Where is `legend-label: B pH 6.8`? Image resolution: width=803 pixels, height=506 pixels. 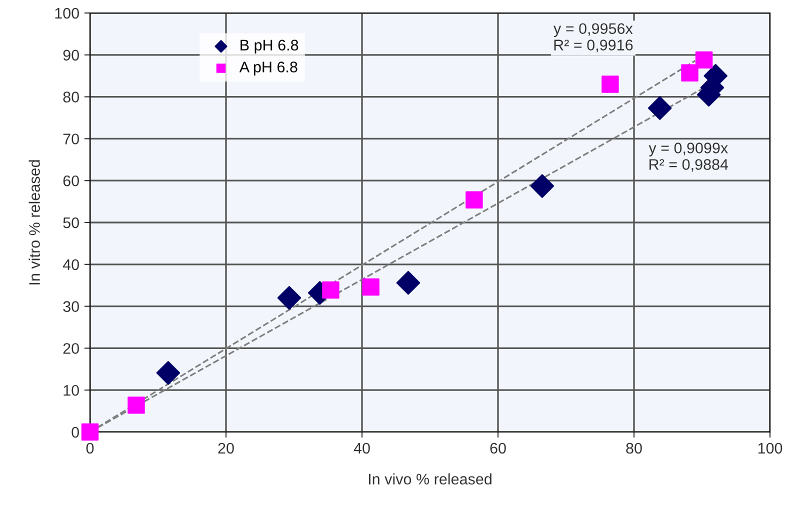 legend-label: B pH 6.8 is located at coordinates (269, 47).